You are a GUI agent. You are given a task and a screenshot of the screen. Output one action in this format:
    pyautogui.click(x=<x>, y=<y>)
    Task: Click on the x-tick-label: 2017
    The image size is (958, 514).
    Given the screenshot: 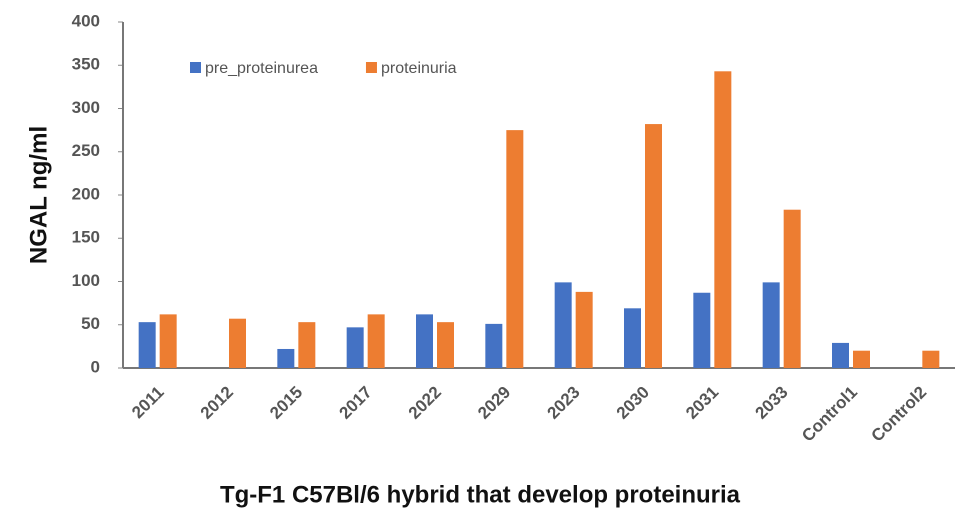 What is the action you would take?
    pyautogui.click(x=355, y=403)
    